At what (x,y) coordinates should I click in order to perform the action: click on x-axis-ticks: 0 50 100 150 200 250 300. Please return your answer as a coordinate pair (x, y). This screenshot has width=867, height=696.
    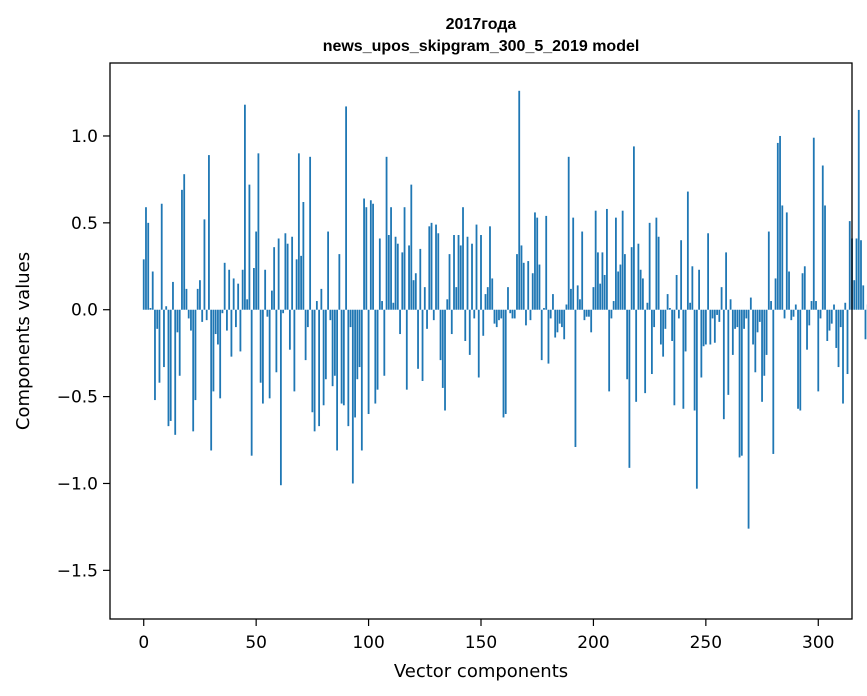
    Looking at the image, I should click on (486, 636).